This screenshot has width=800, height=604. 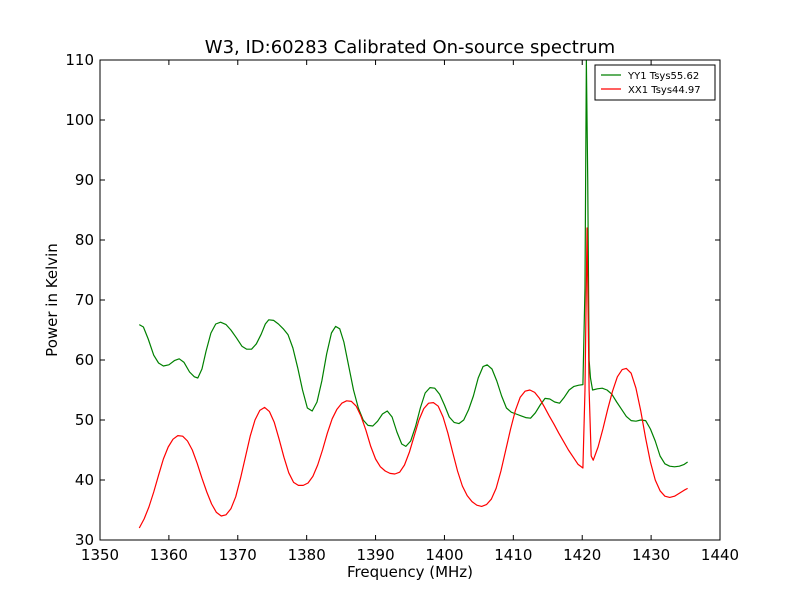 I want to click on x-tick-label: 1440, so click(x=720, y=555).